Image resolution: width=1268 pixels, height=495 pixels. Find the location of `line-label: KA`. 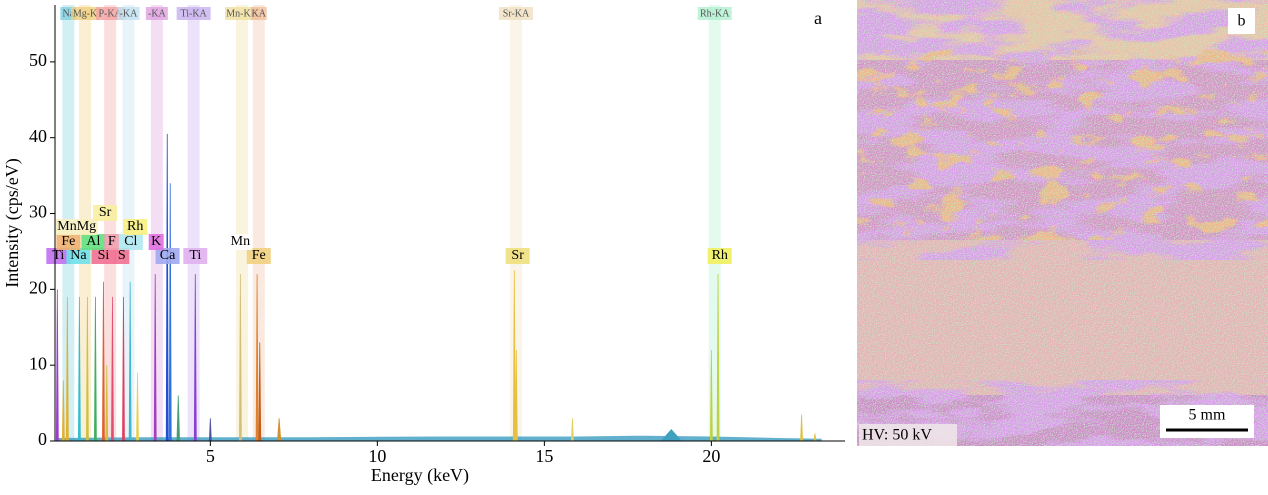

line-label: KA is located at coordinates (259, 13).